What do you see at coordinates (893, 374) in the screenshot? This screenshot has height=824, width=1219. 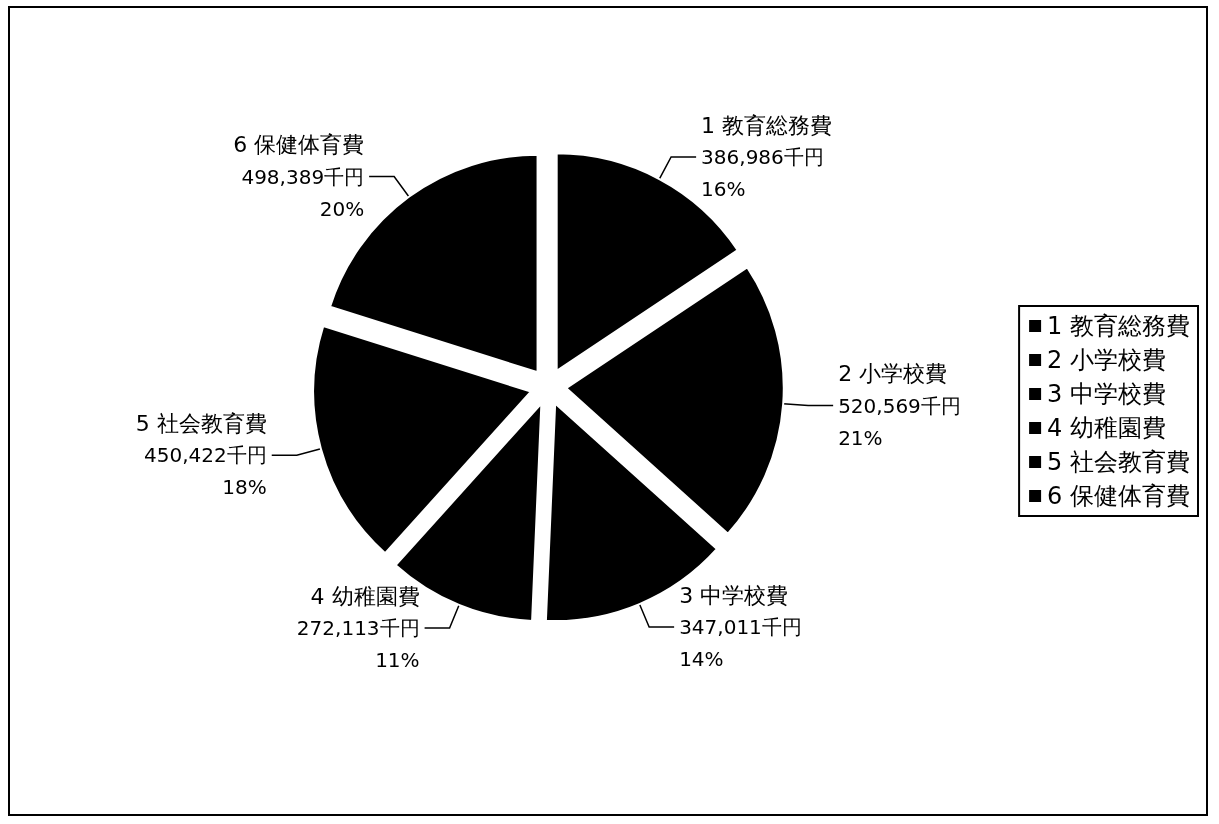 I see `slice-label: 2 小学校費` at bounding box center [893, 374].